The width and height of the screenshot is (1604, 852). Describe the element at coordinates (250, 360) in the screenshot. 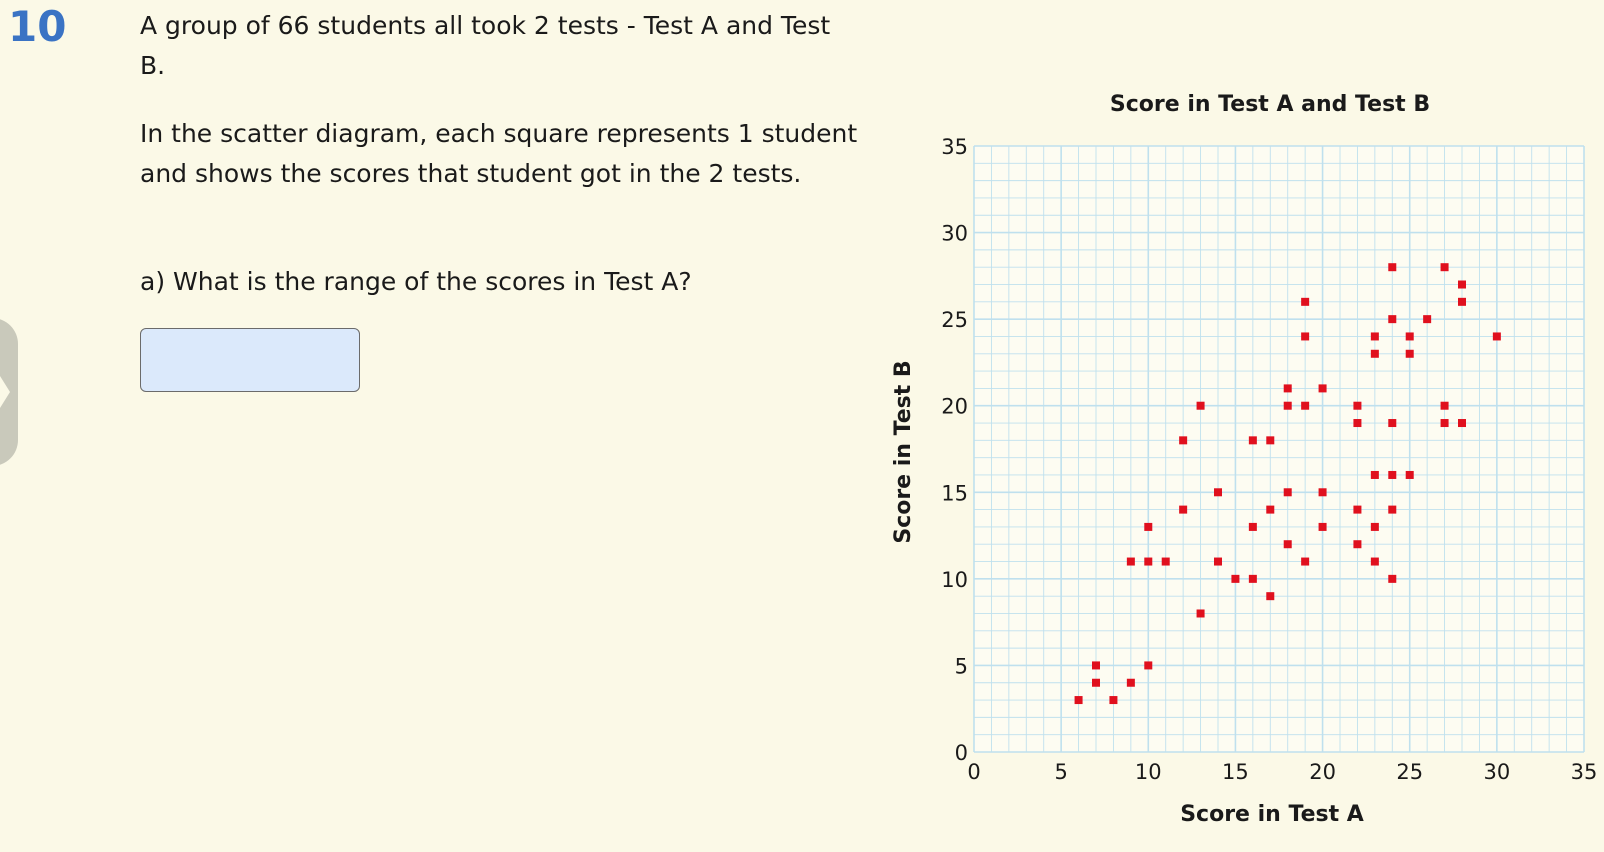

I see `answer-input-box` at that location.